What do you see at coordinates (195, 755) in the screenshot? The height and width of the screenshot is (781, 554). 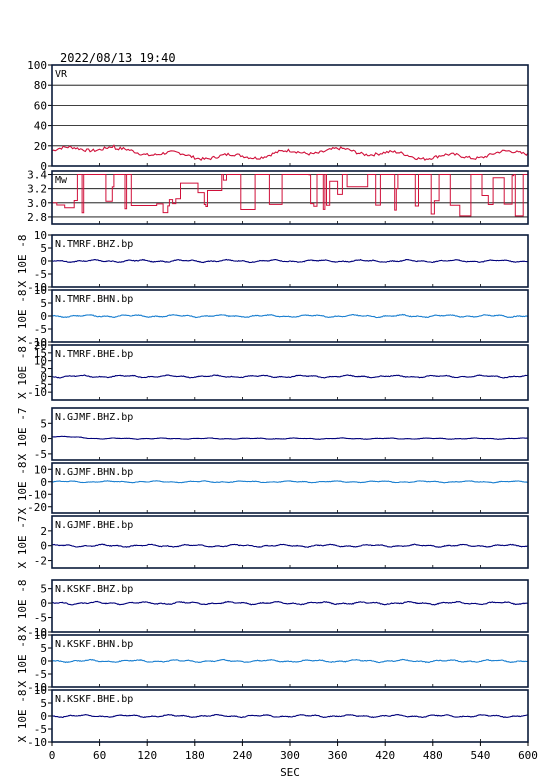 I see `x-tick-label: 180` at bounding box center [195, 755].